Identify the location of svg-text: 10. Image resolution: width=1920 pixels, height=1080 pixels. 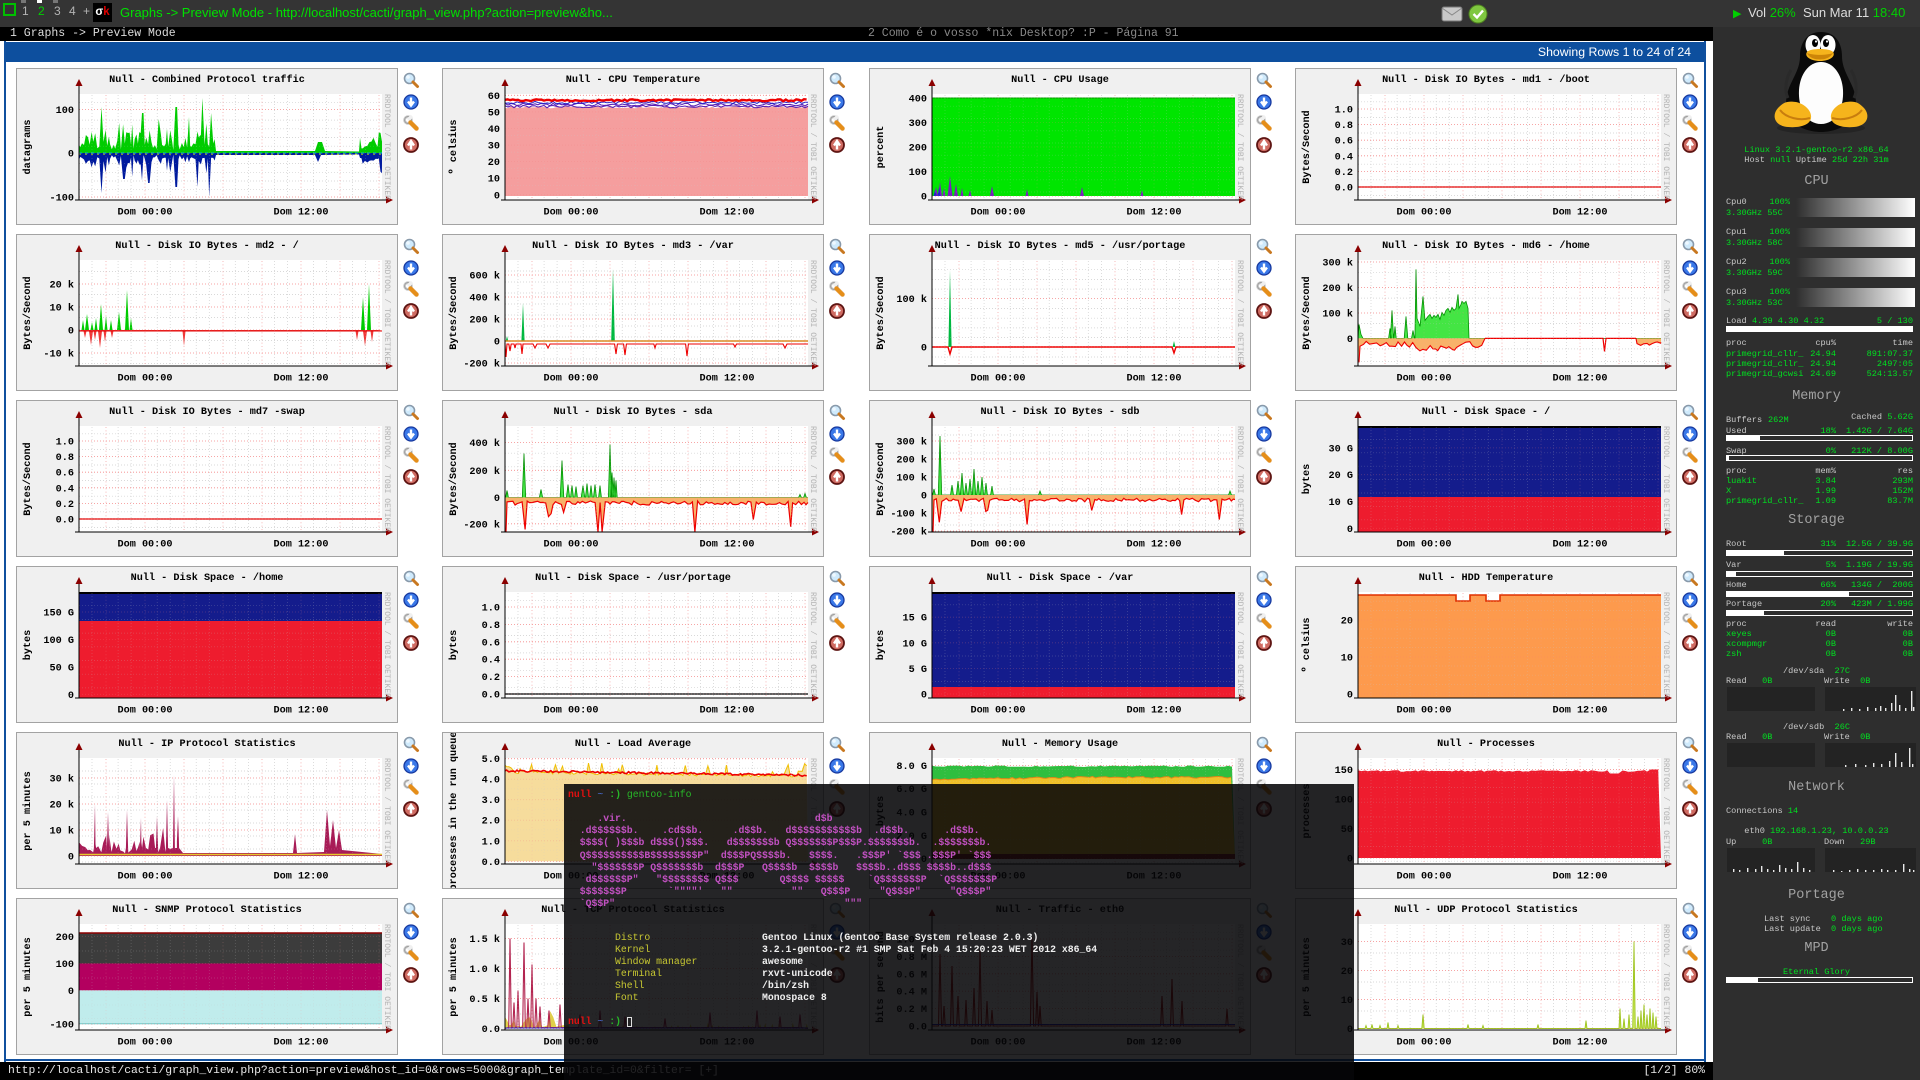
(494, 180).